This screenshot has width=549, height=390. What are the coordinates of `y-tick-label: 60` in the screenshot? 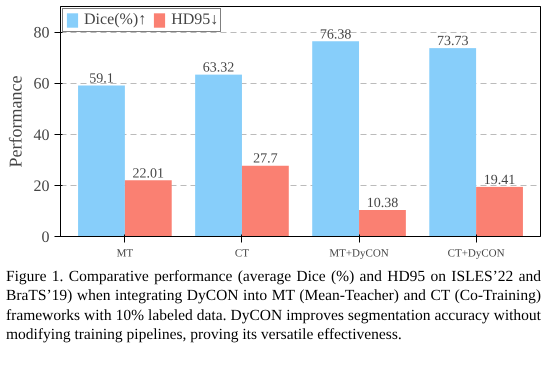 It's located at (42, 84).